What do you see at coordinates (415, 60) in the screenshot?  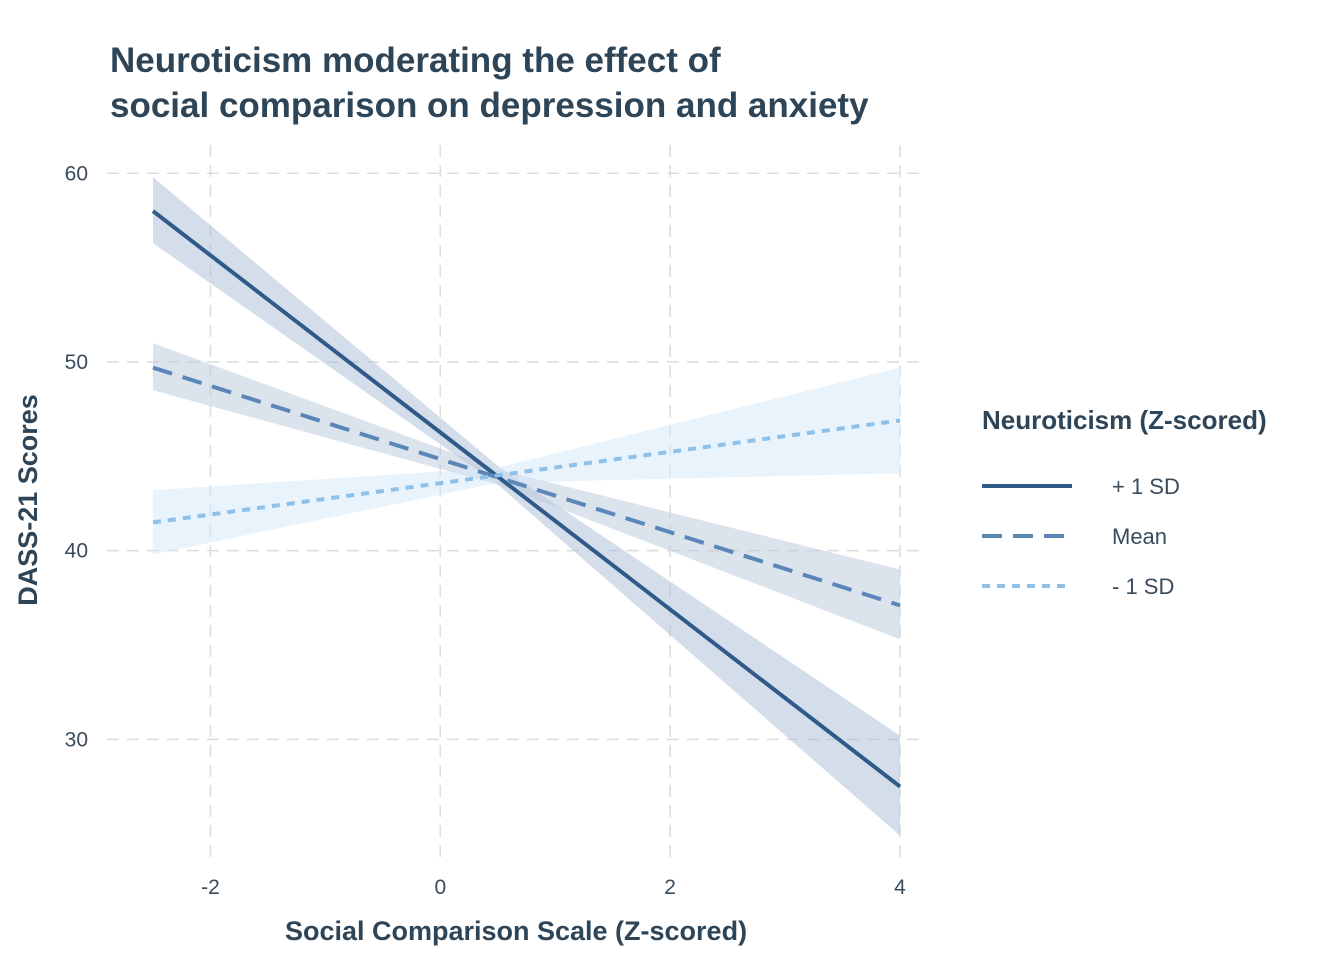 I see `chart-title-line-1: Neuroticism moderating the effect of` at bounding box center [415, 60].